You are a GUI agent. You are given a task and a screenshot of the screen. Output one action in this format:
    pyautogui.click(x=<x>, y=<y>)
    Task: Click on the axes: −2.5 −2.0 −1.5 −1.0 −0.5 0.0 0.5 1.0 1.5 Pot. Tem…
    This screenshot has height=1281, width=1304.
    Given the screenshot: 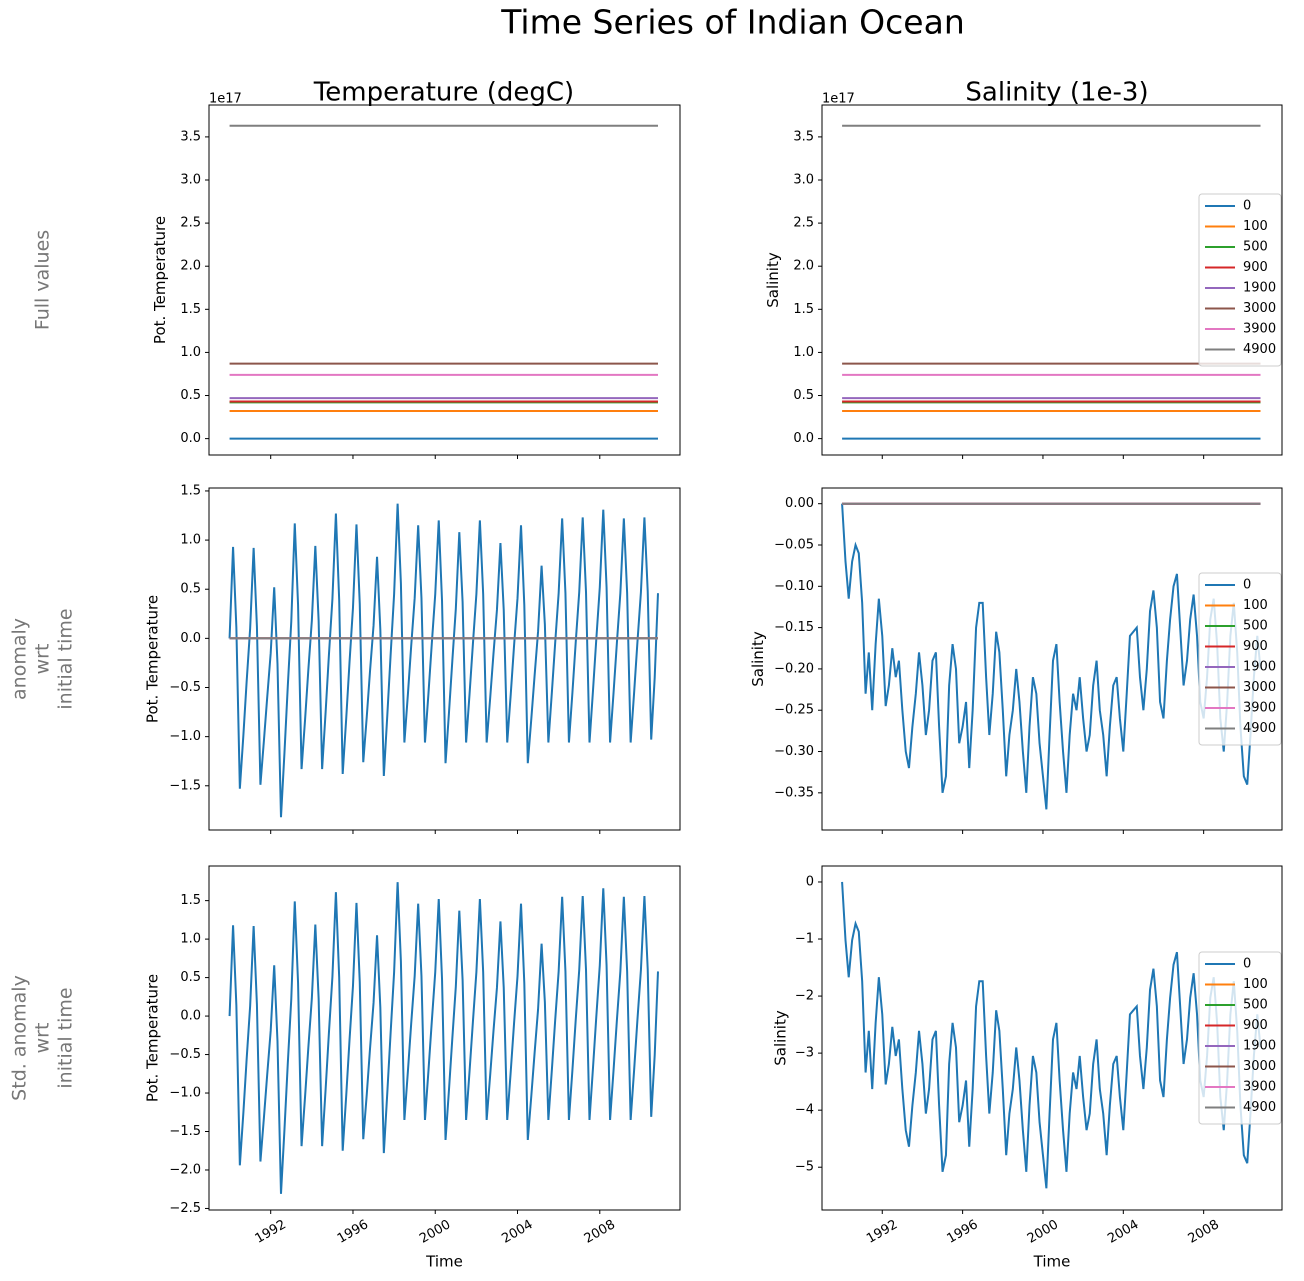 What is the action you would take?
    pyautogui.click(x=412, y=1068)
    